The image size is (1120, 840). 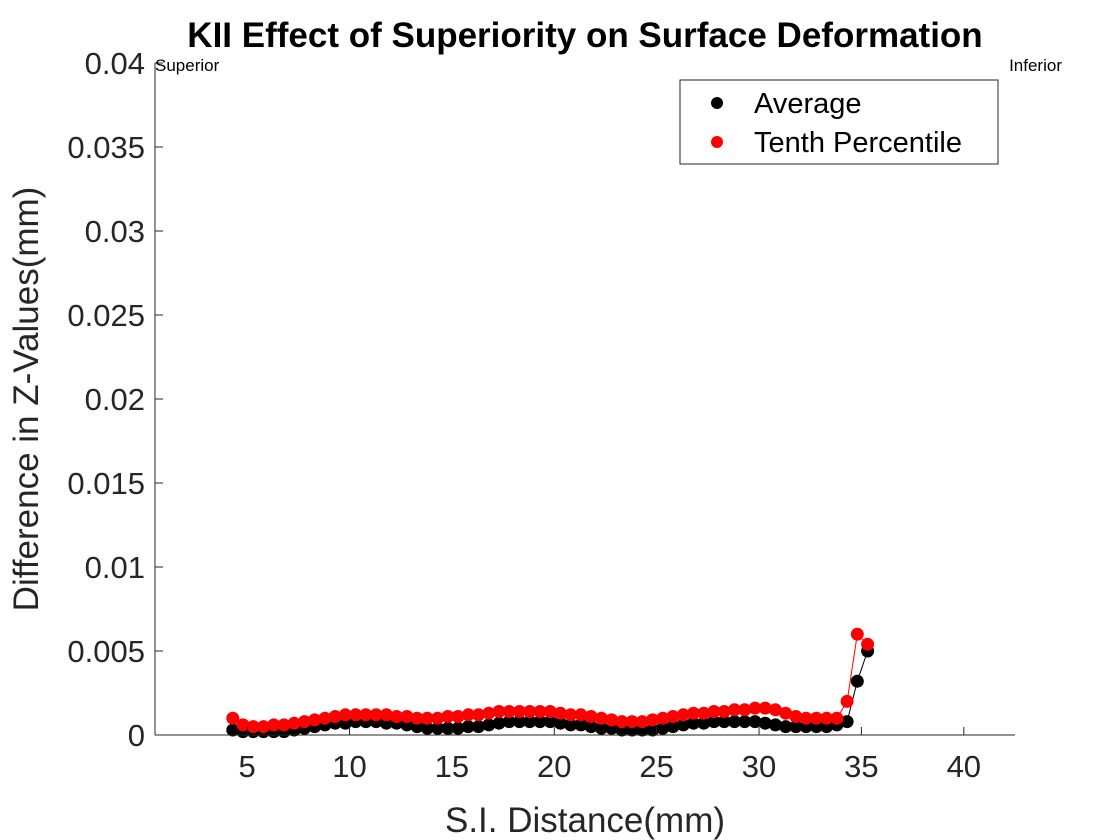 I want to click on y-tick-label: 0.02, so click(x=115, y=399).